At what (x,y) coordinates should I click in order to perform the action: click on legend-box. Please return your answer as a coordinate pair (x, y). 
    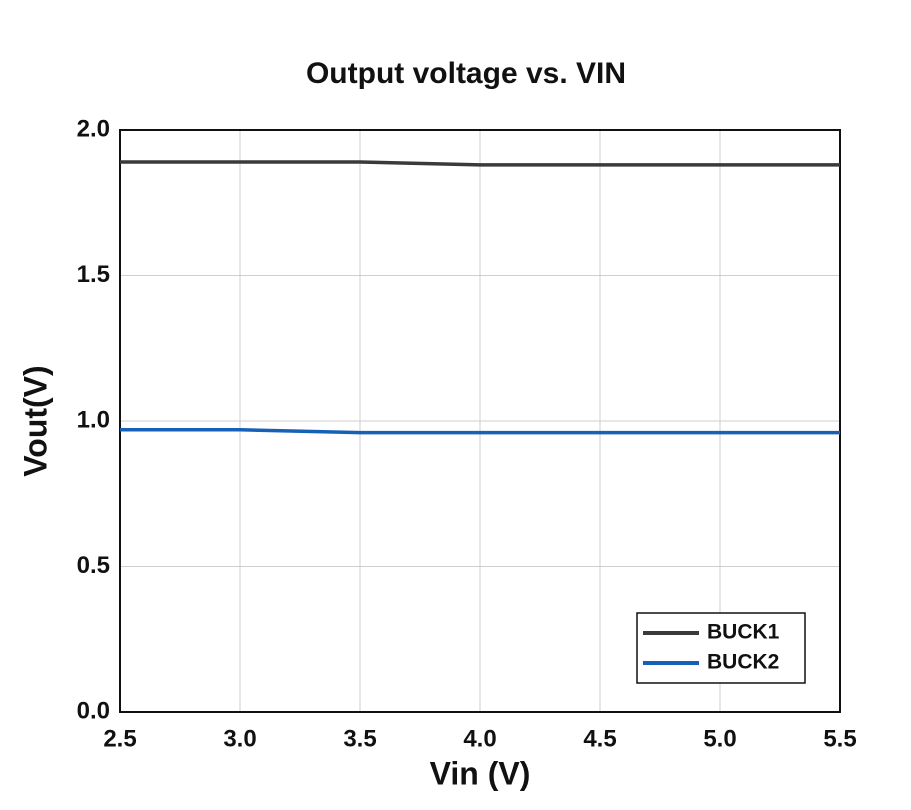
    Looking at the image, I should click on (721, 648).